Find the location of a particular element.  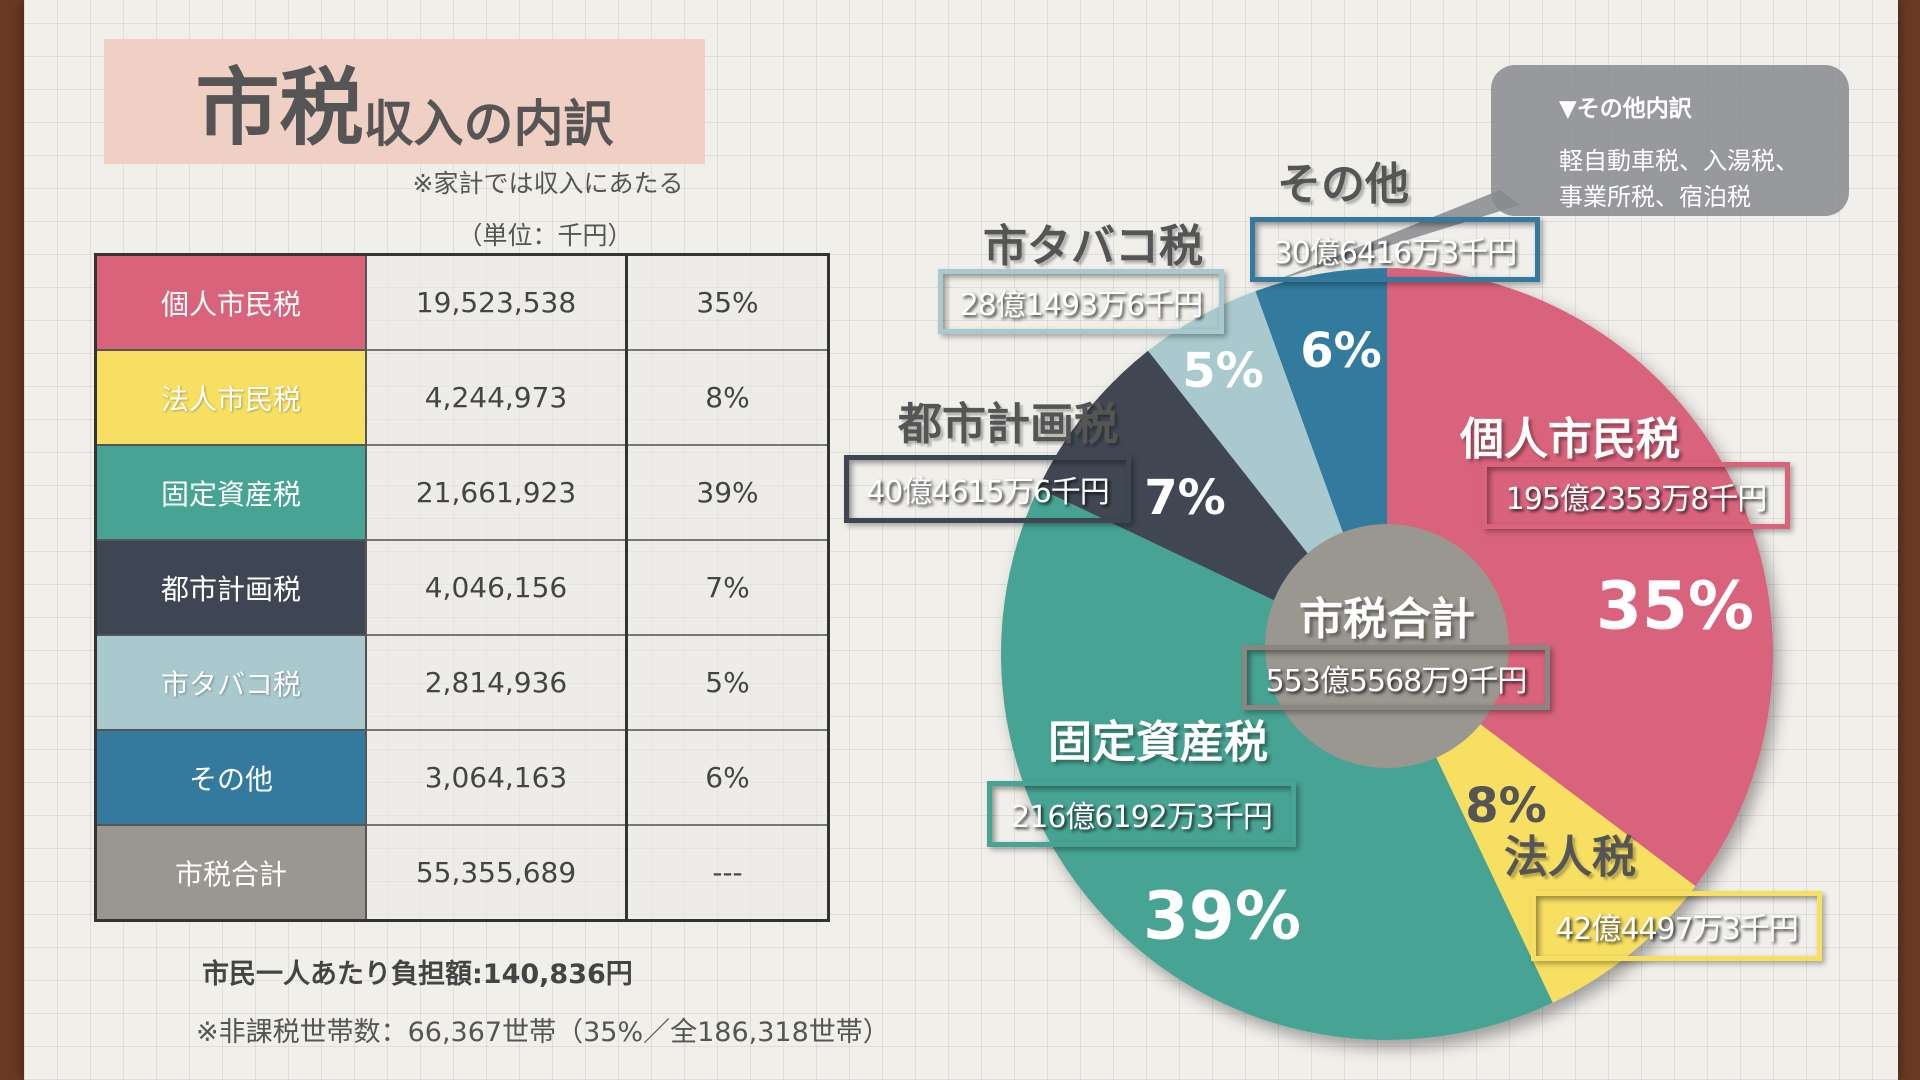

value-other: 30億6416万3千円 is located at coordinates (1395, 249).